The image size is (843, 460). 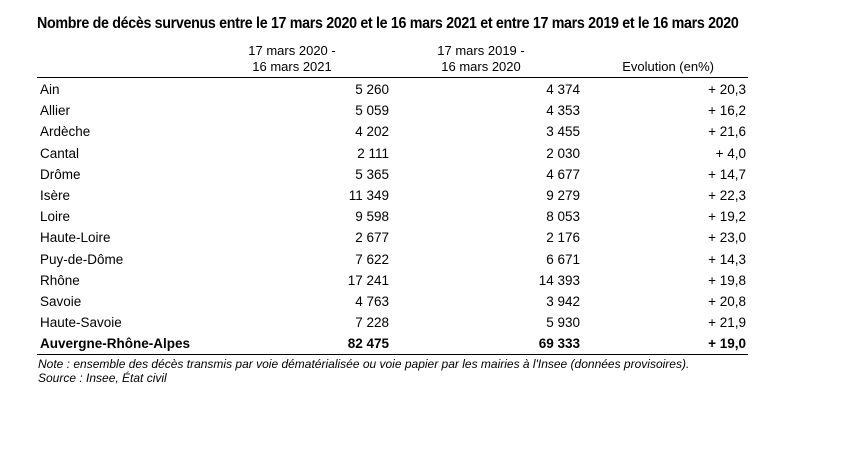 What do you see at coordinates (727, 280) in the screenshot?
I see `evolution-percent-cell: + 19,8` at bounding box center [727, 280].